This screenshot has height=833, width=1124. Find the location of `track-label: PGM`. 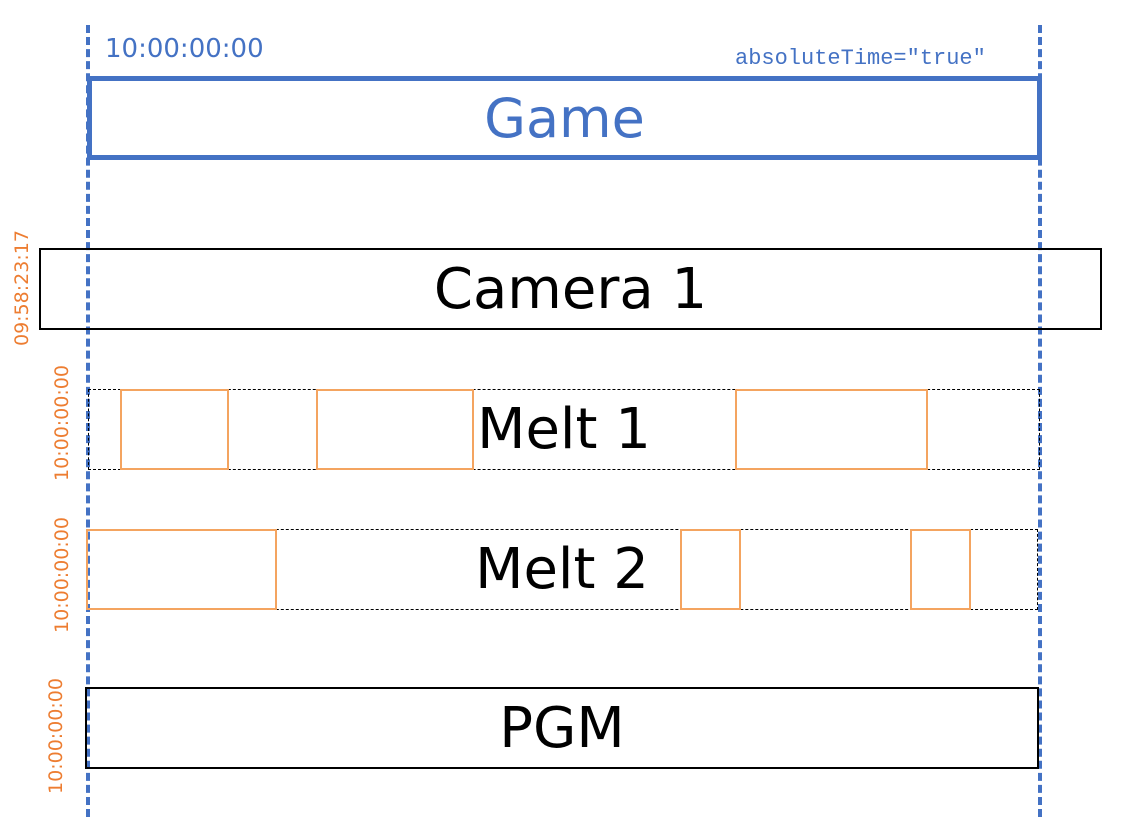

track-label: PGM is located at coordinates (562, 728).